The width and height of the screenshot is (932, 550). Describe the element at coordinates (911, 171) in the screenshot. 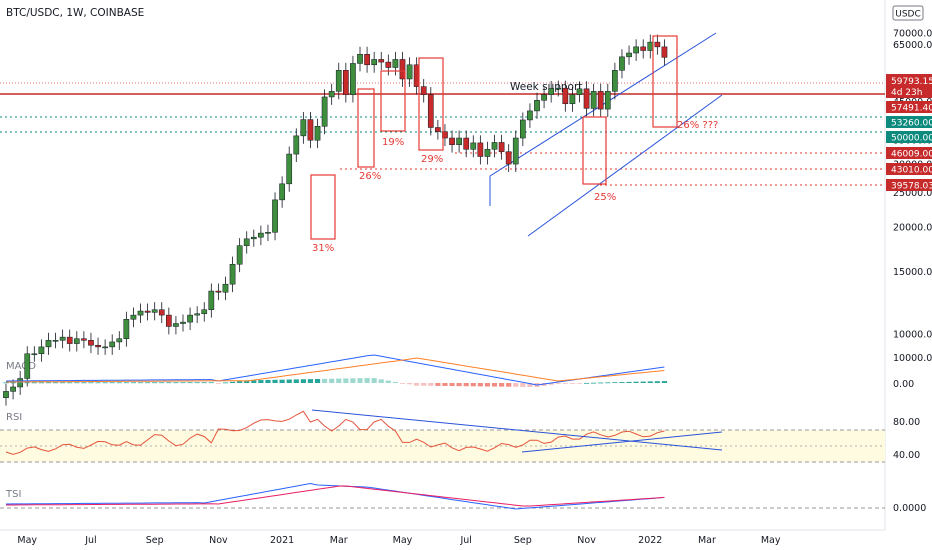

I see `price-tag-value: 43010.00` at that location.